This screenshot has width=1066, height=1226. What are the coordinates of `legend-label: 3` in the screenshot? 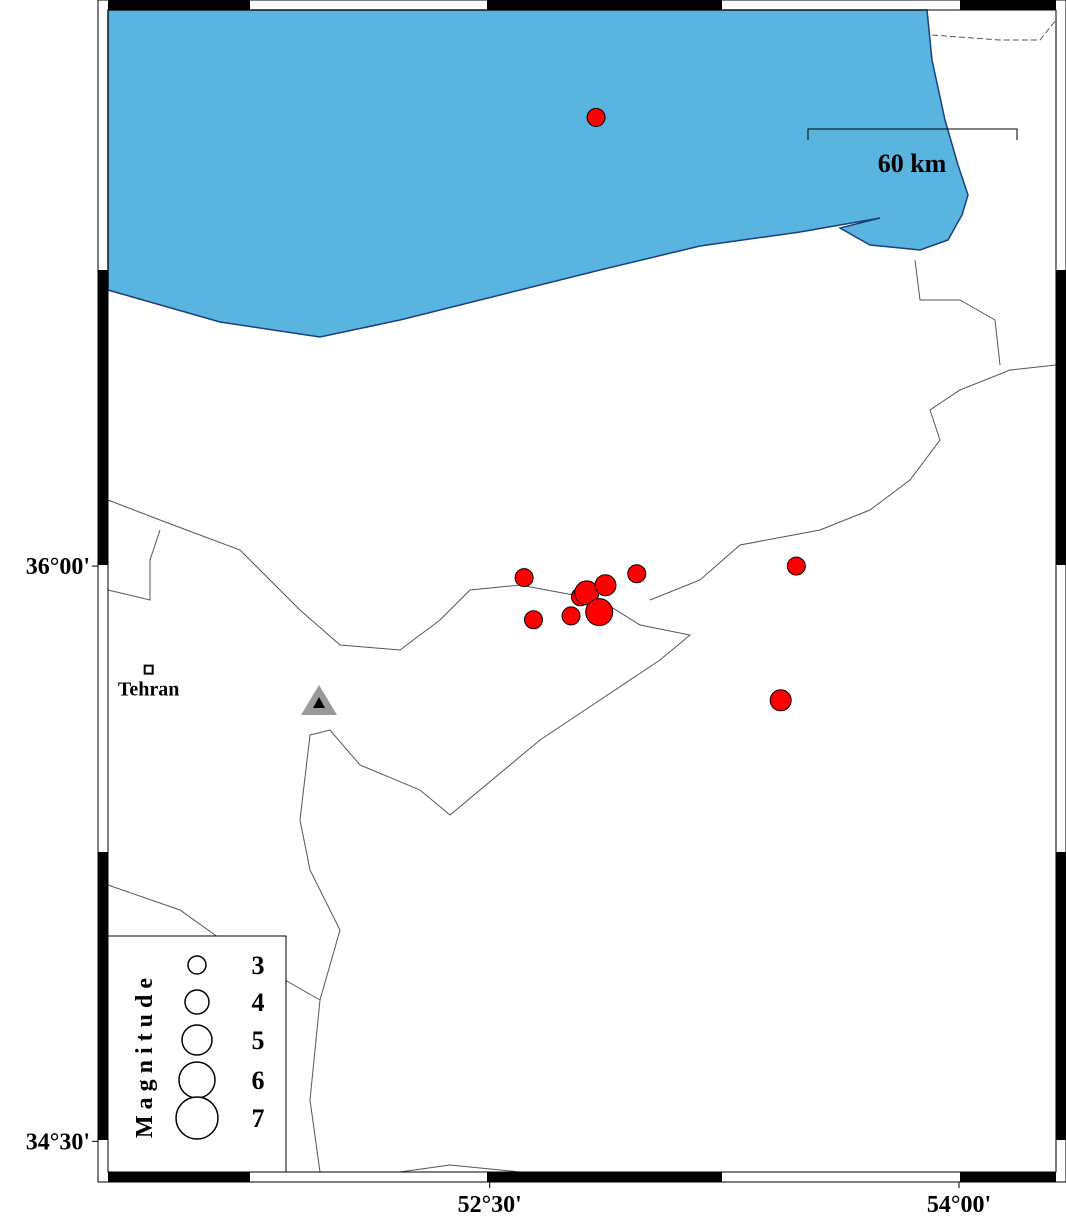 It's located at (258, 965).